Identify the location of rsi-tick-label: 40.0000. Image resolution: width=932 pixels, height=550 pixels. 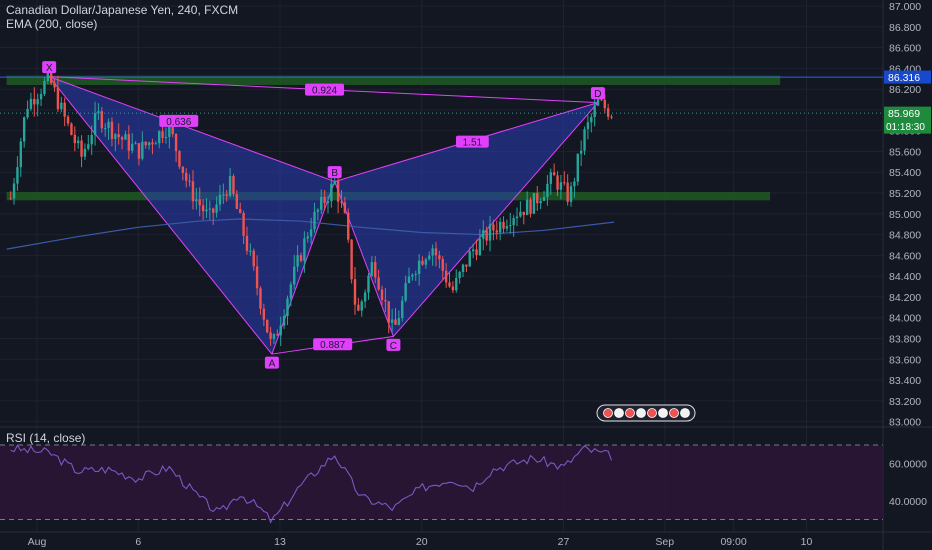
(908, 502).